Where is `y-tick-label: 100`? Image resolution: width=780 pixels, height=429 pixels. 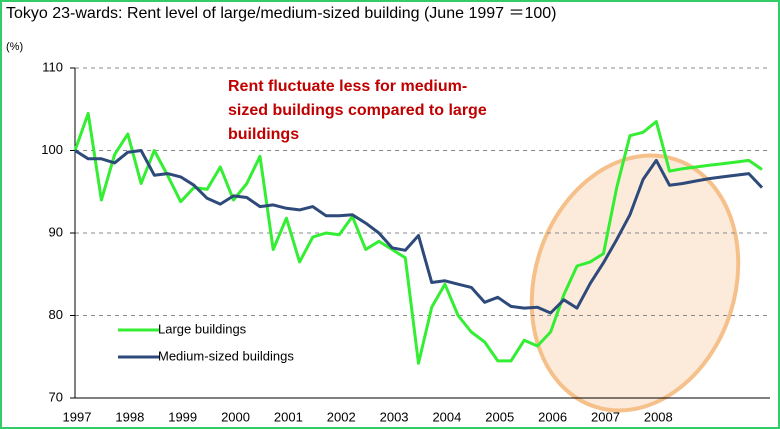
y-tick-label: 100 is located at coordinates (52, 149).